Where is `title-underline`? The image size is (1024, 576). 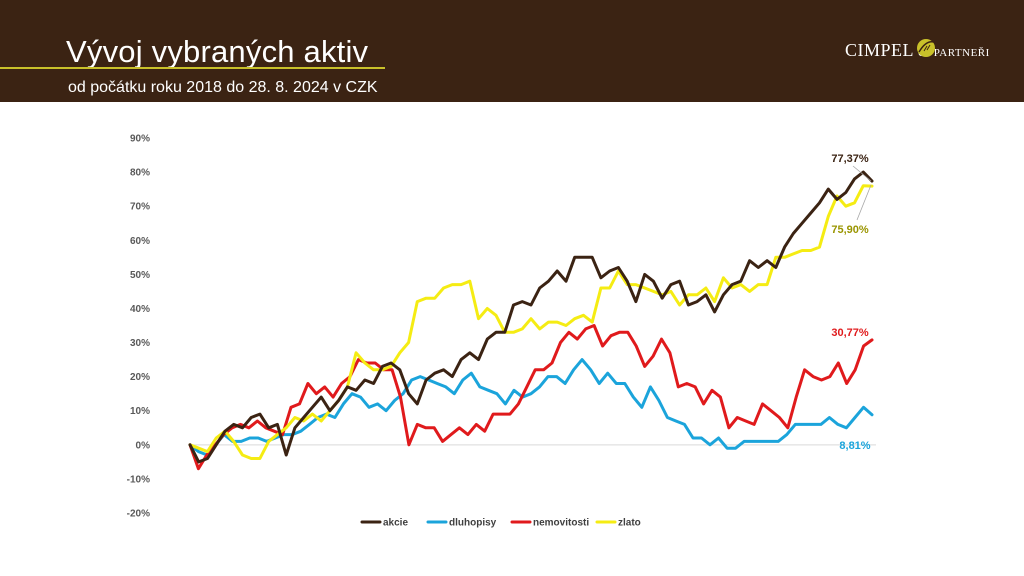
title-underline is located at coordinates (192, 68).